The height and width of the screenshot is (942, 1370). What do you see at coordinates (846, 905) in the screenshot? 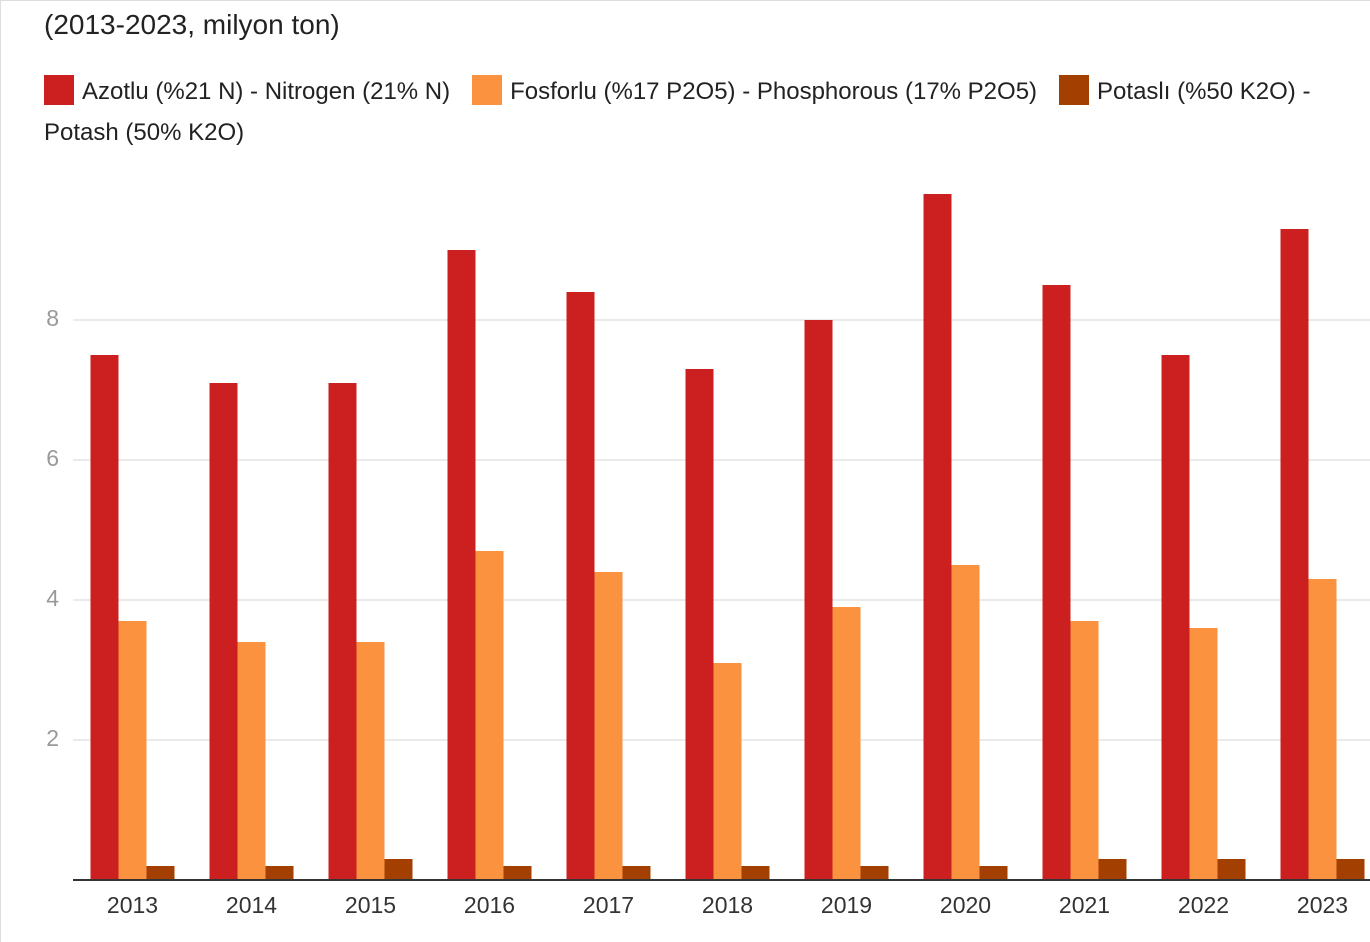
I see `x-tick-label: 2019` at bounding box center [846, 905].